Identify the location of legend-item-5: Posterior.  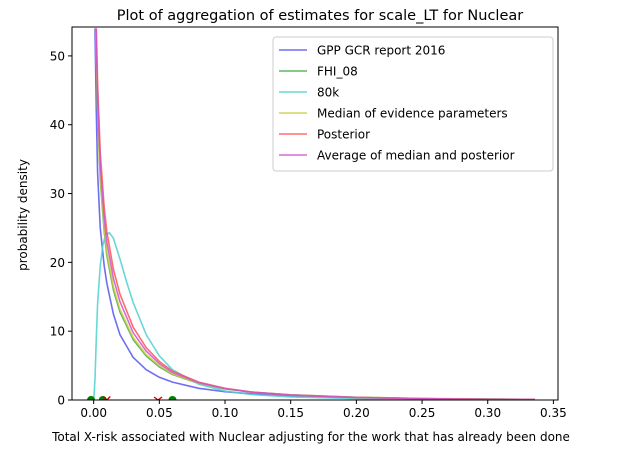
(324, 135).